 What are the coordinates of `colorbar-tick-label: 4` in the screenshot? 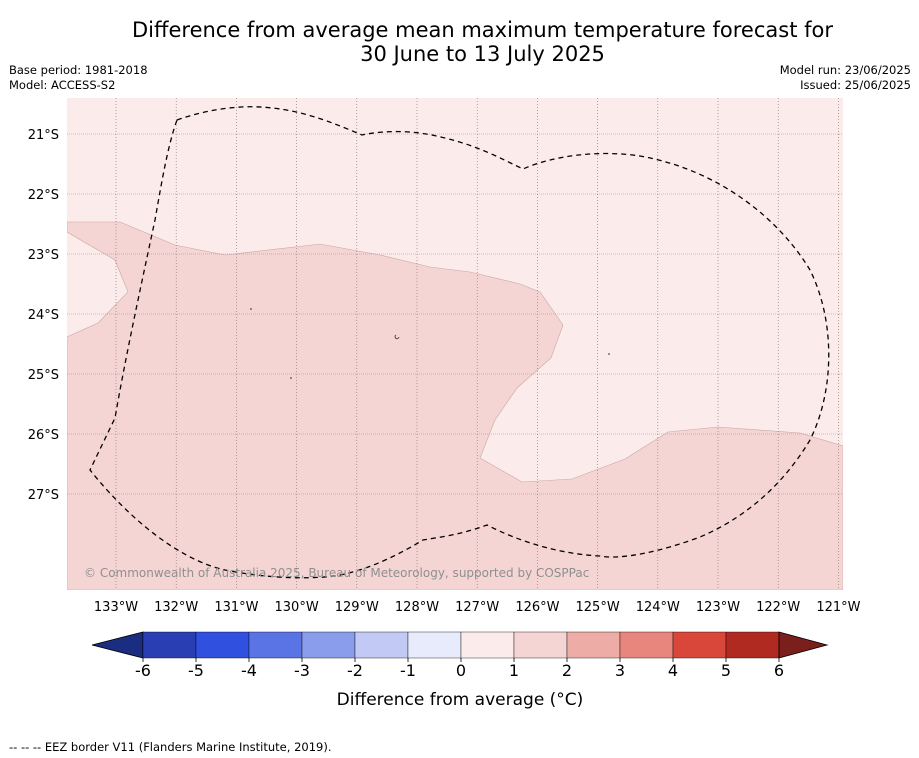 It's located at (673, 670).